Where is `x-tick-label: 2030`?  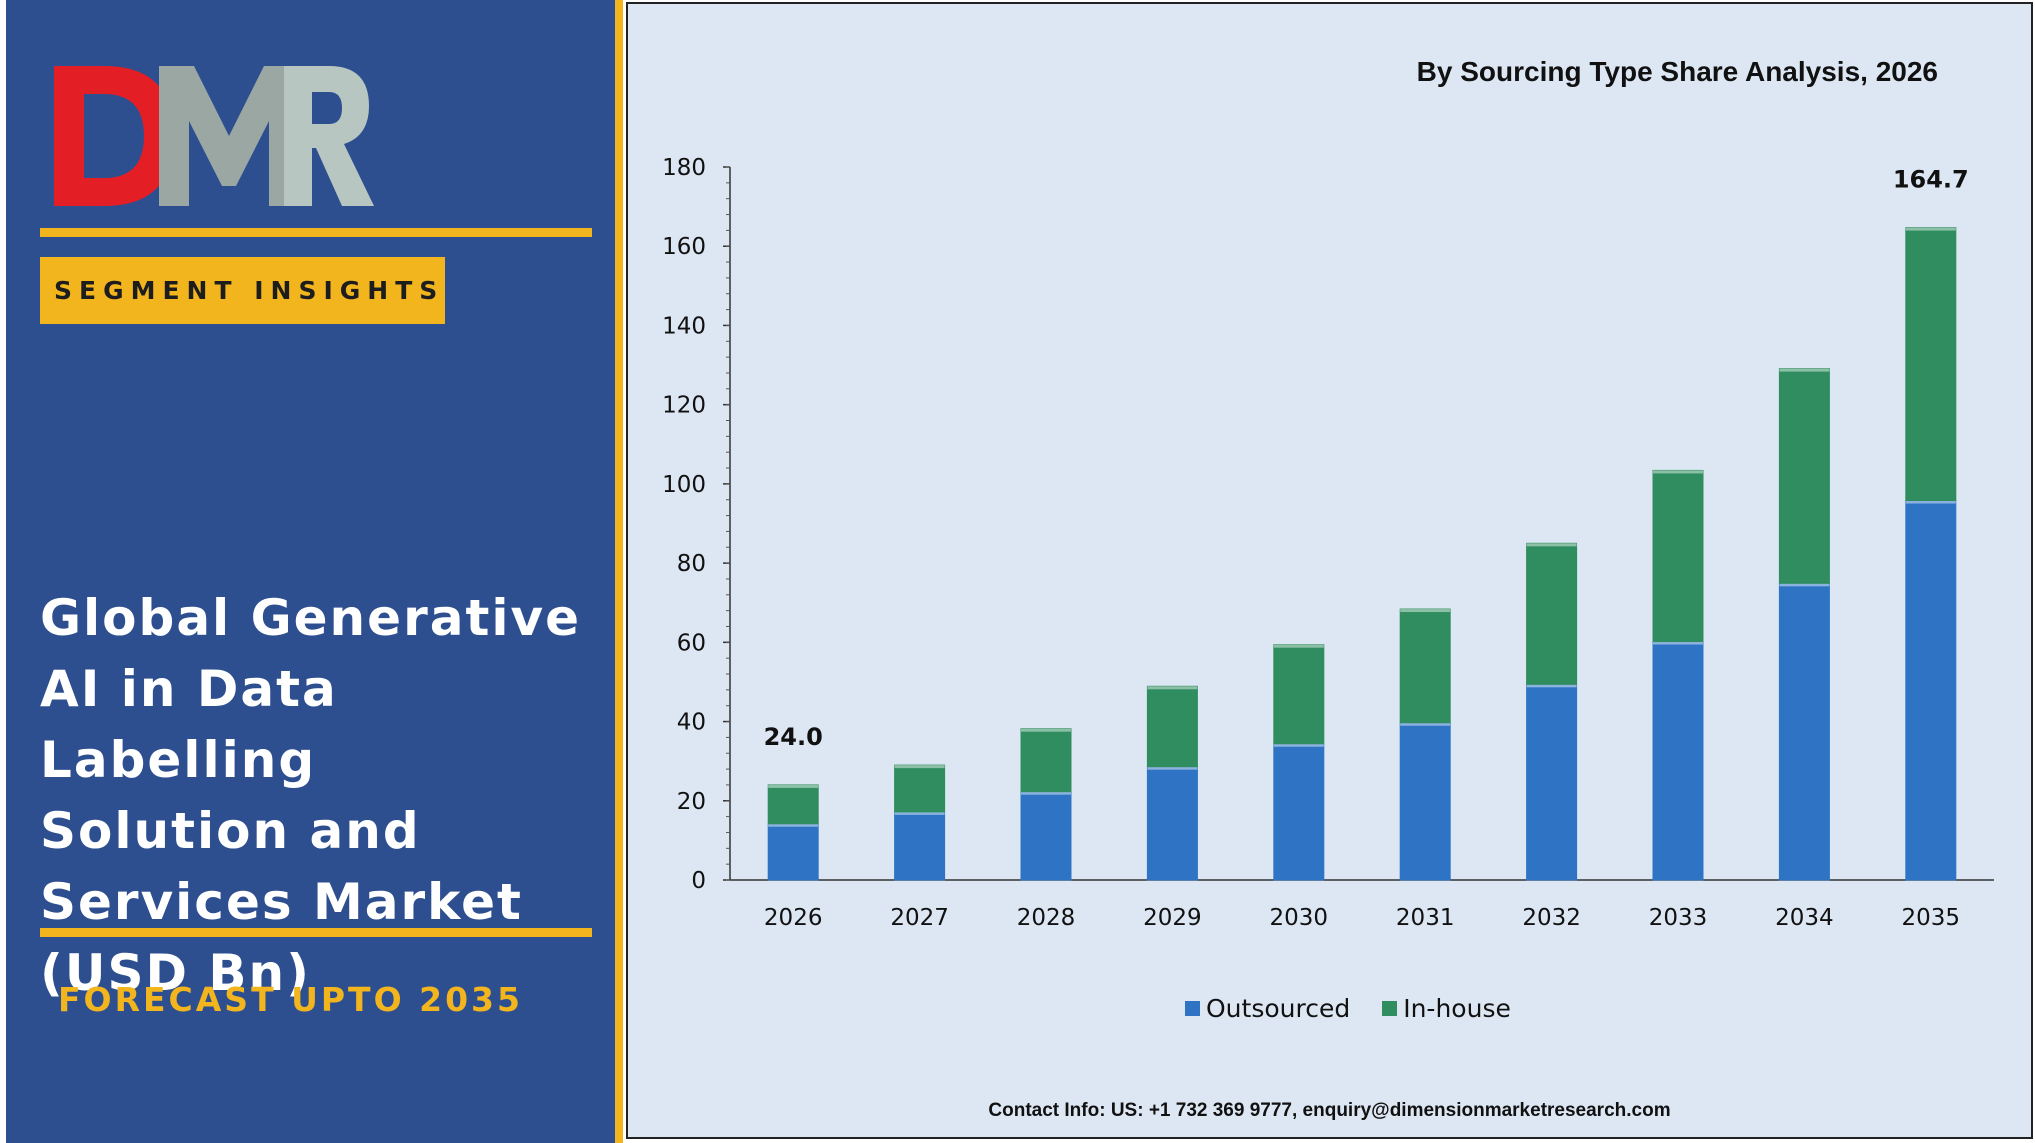 x-tick-label: 2030 is located at coordinates (1299, 918).